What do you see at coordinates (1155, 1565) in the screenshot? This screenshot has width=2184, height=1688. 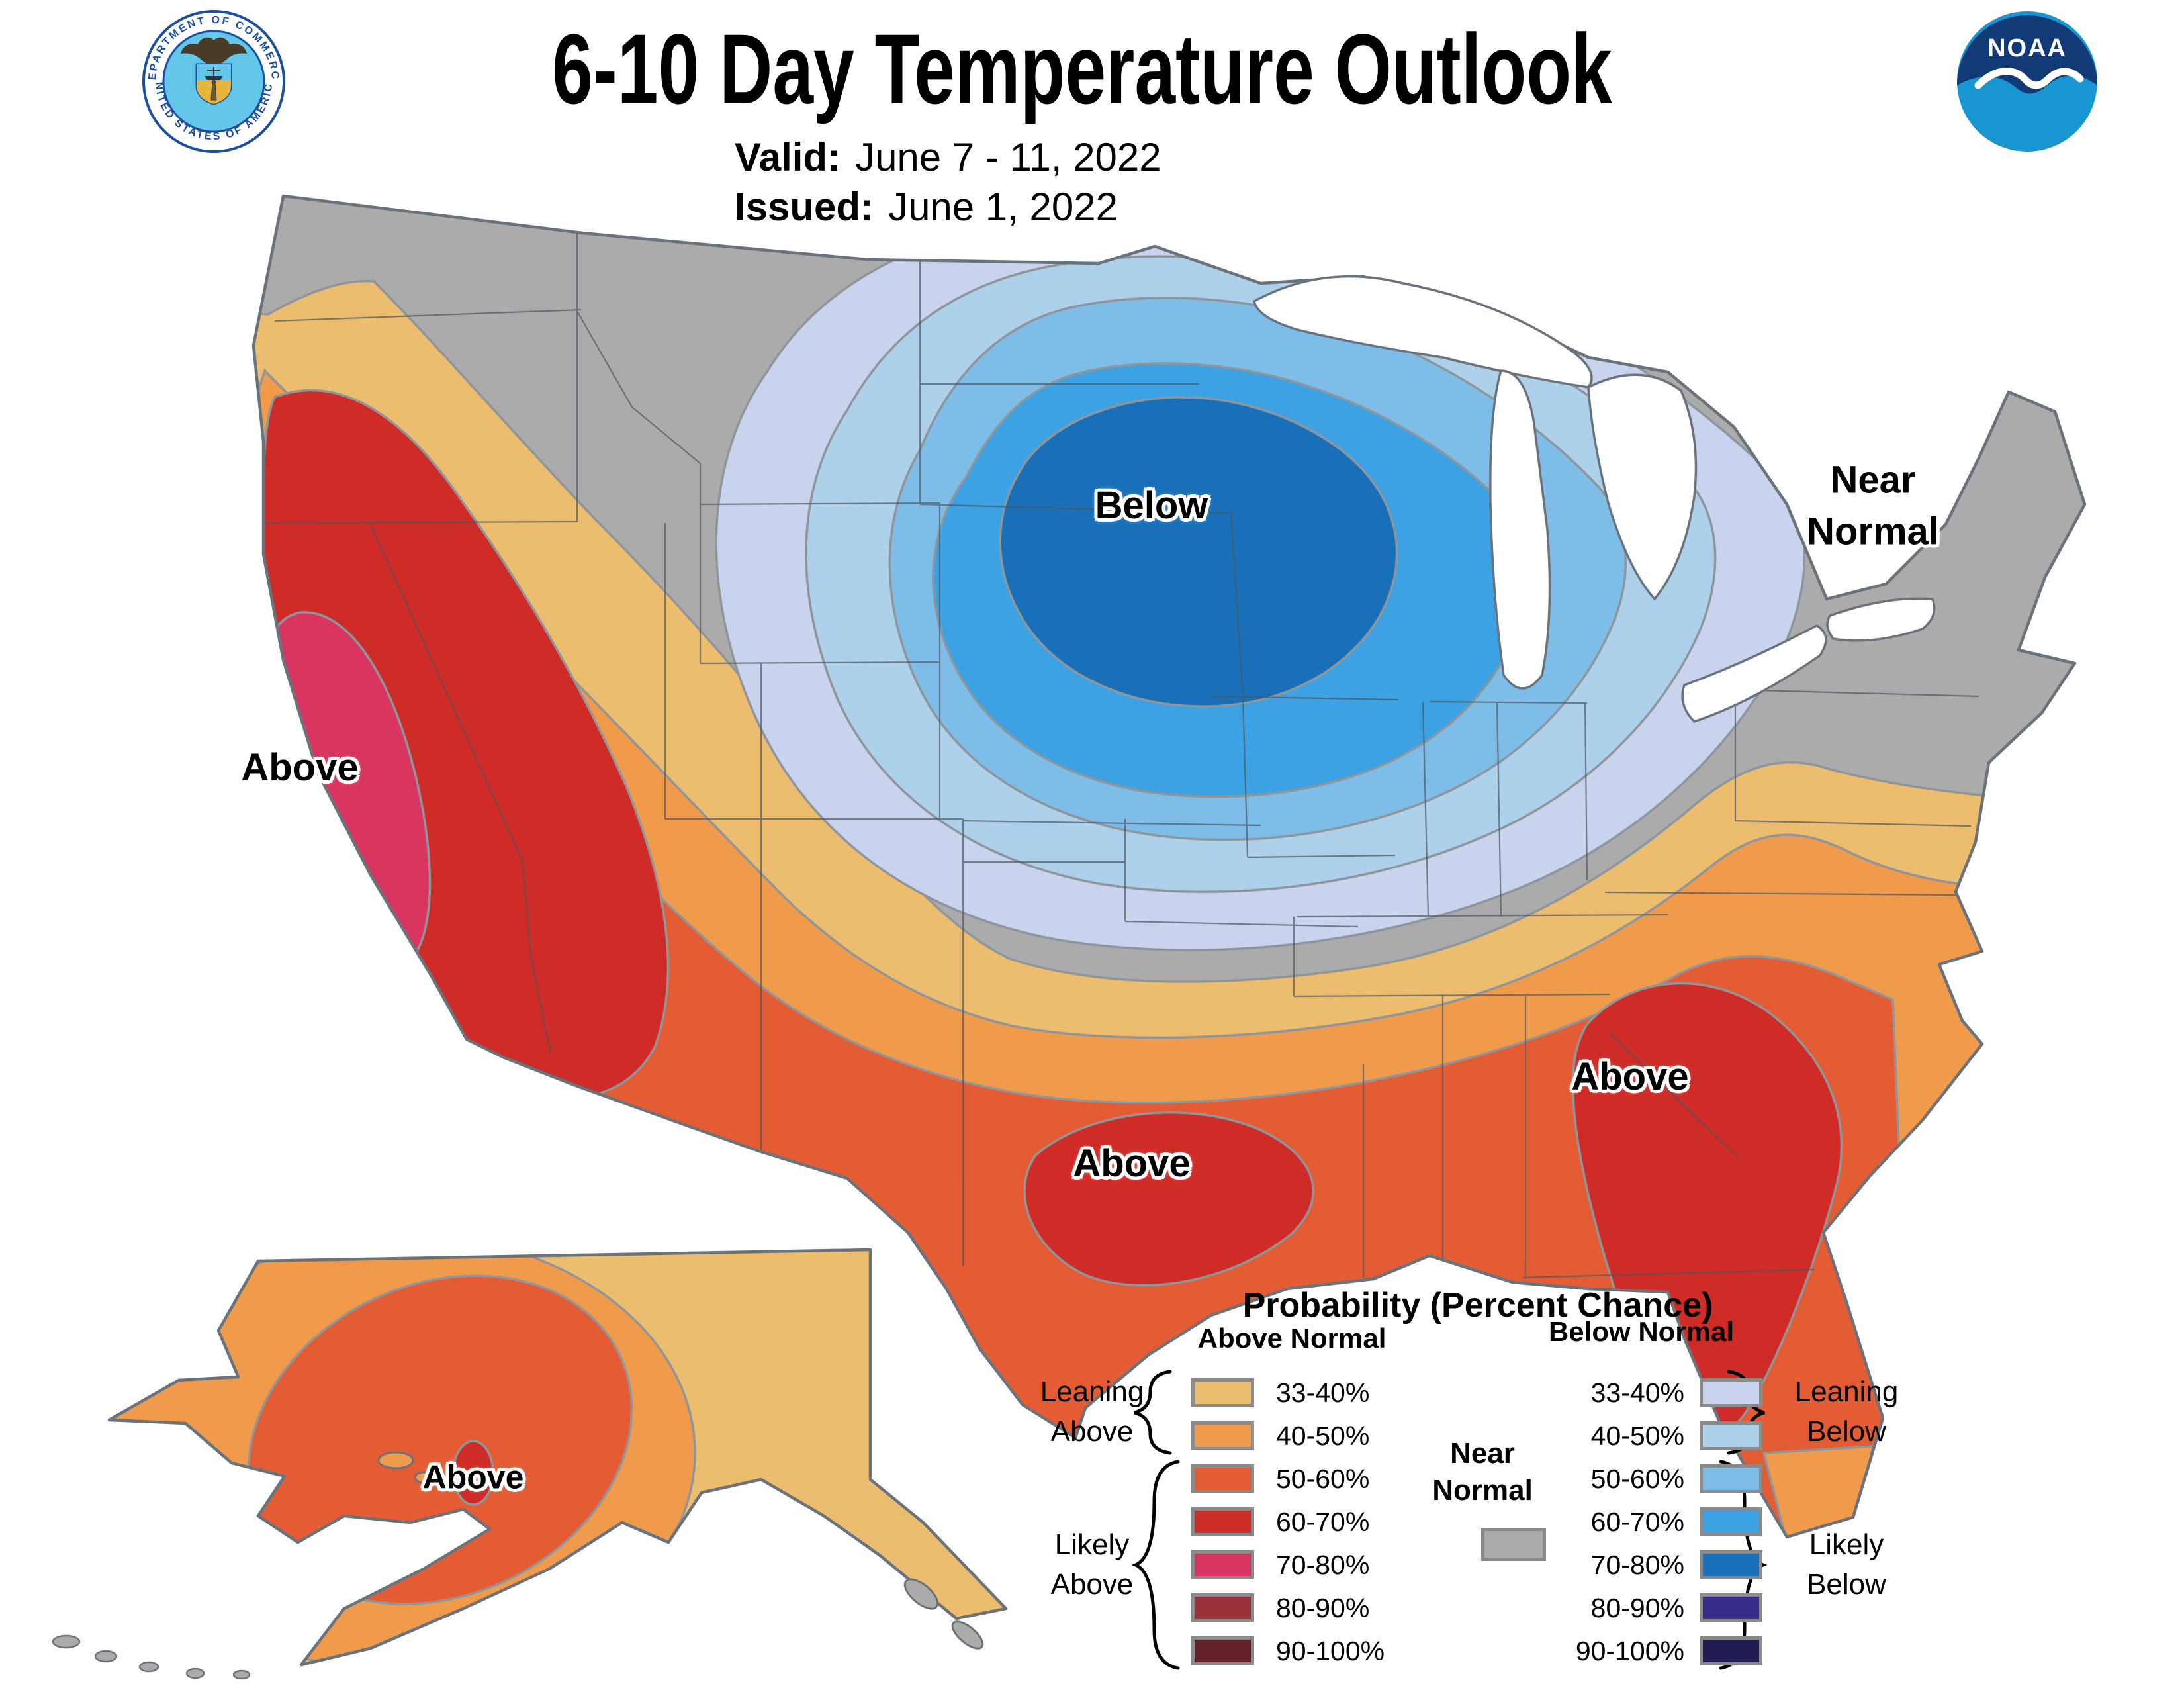 I see `likely-above-brace` at bounding box center [1155, 1565].